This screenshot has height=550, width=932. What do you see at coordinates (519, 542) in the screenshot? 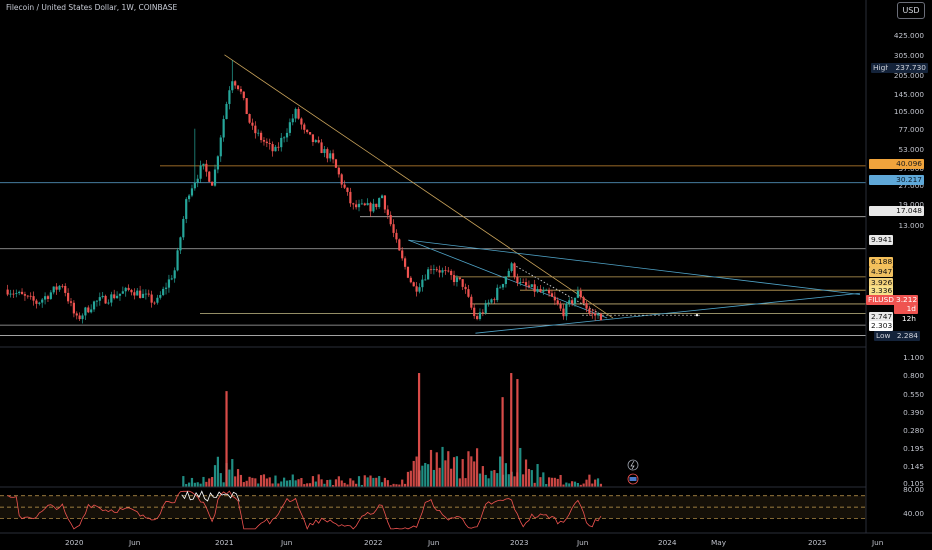
I see `time-tick: 2023` at bounding box center [519, 542].